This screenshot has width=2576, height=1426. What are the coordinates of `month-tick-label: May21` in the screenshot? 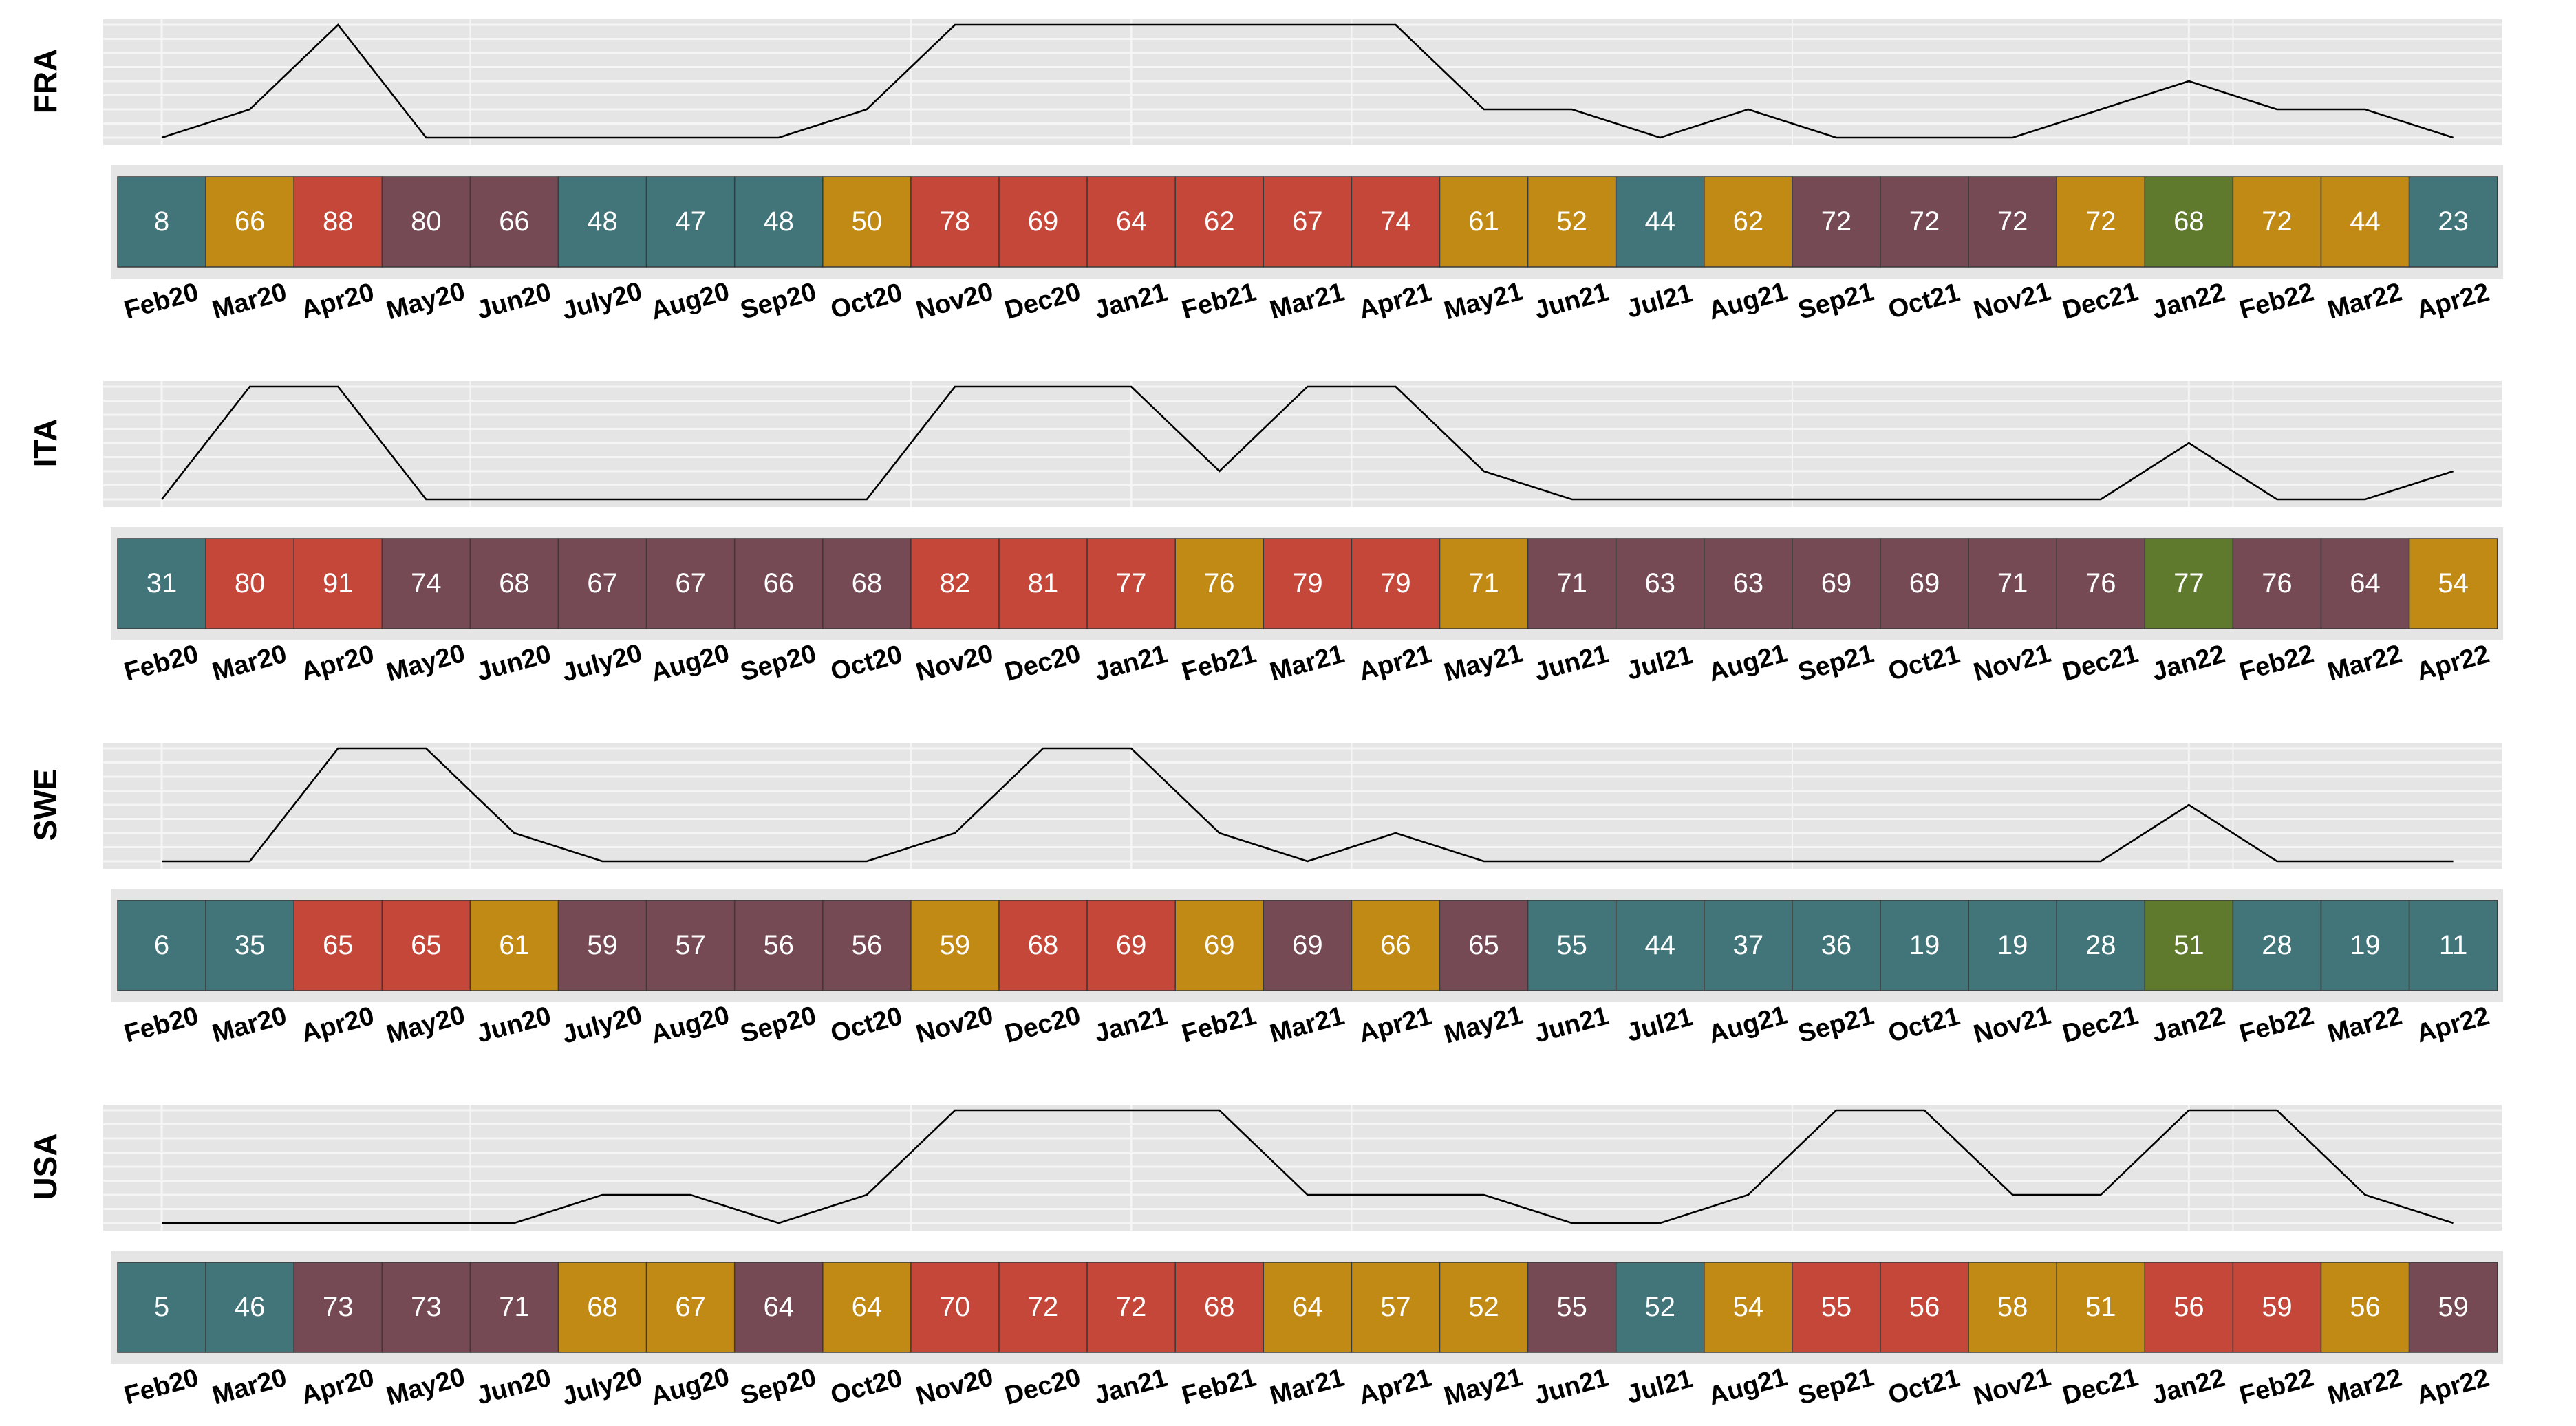 It's located at (1483, 301).